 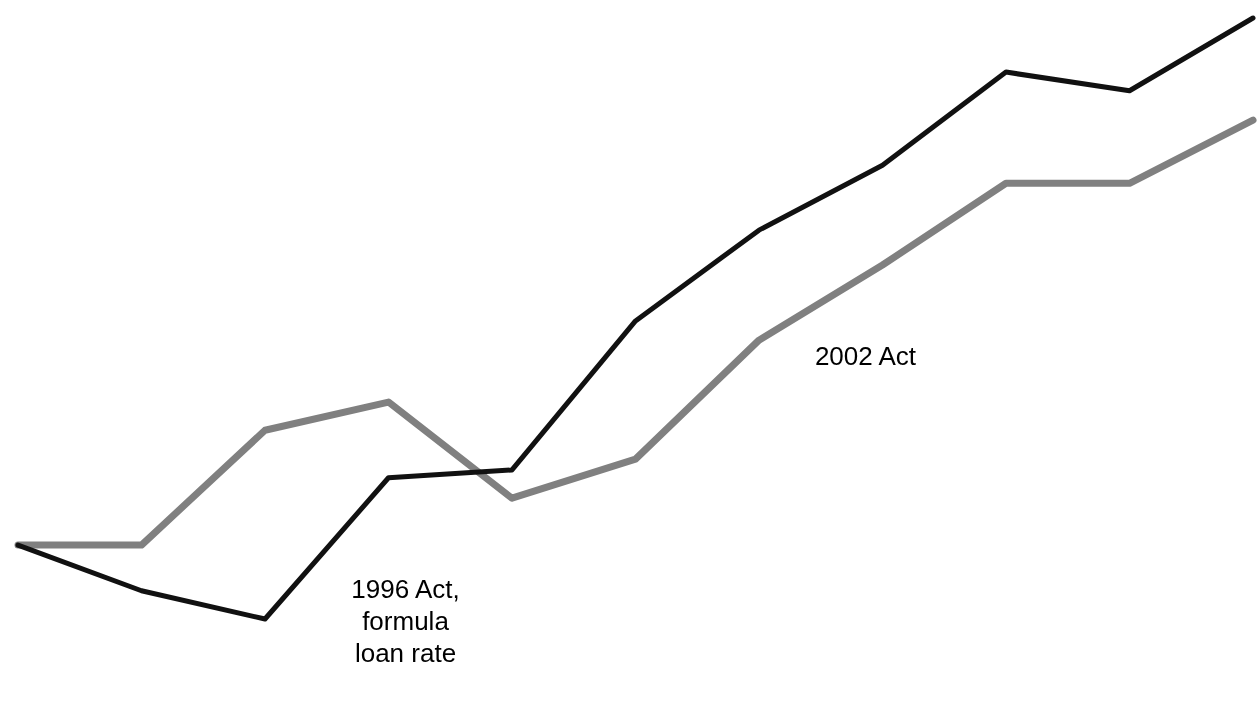 I want to click on series-label: 2002 Act, so click(x=865, y=356).